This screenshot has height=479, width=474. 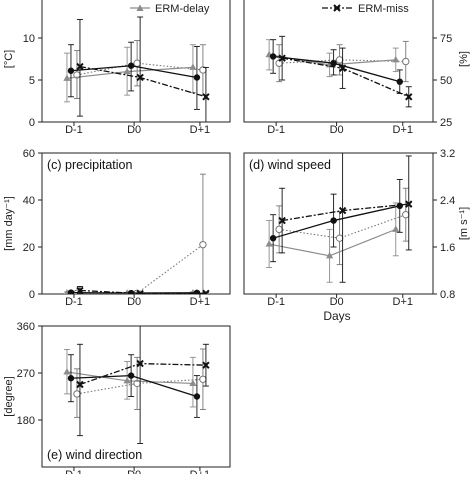 What do you see at coordinates (200, 471) in the screenshot?
I see `x-tick-label-e-2: D+1` at bounding box center [200, 471].